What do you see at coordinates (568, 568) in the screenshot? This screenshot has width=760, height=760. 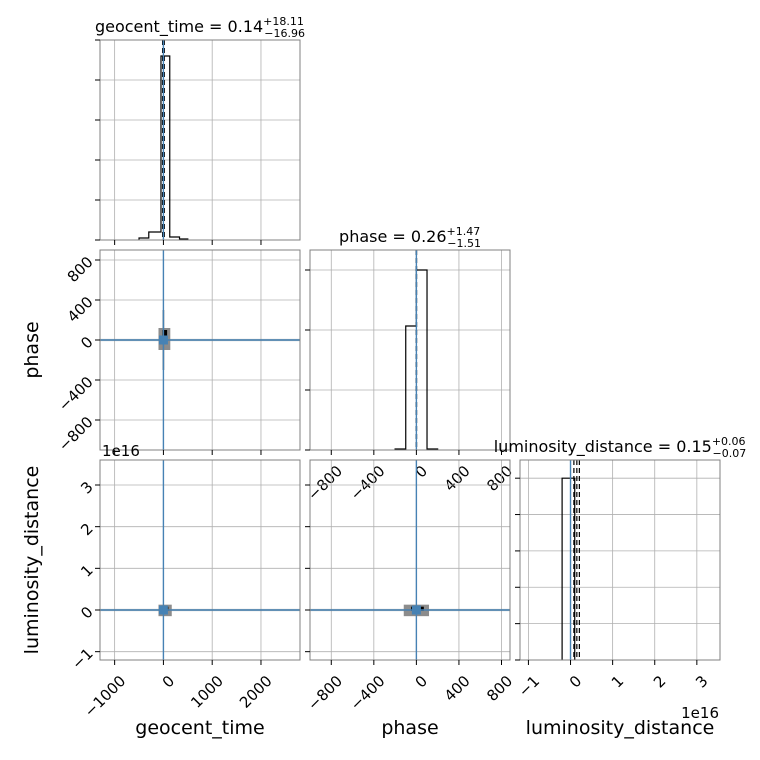 I see `histogram-step` at bounding box center [568, 568].